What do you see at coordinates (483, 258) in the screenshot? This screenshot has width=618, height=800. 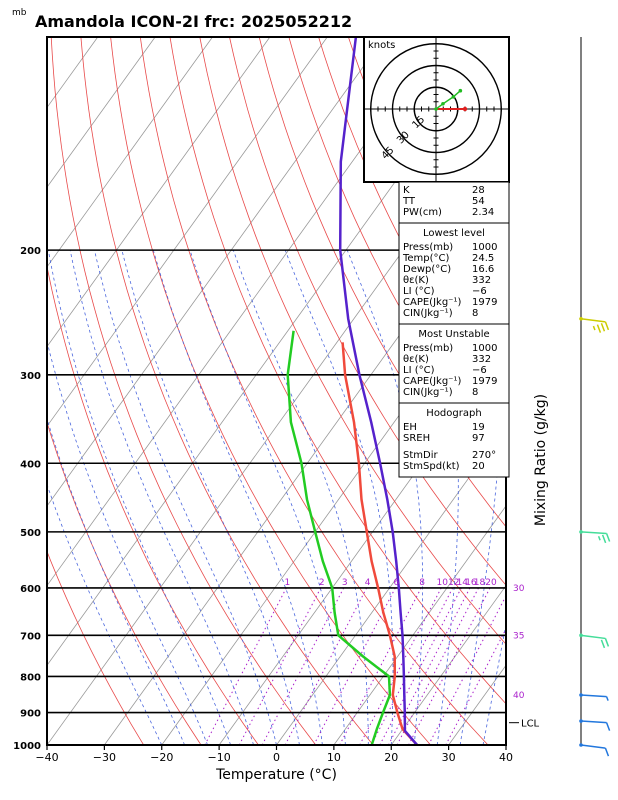 I see `stats-row-value: 24.5` at bounding box center [483, 258].